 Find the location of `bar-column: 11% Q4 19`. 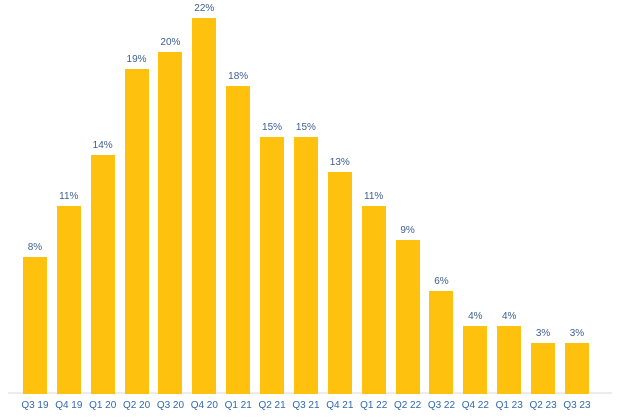

bar-column: 11% Q4 19 is located at coordinates (69, 209).